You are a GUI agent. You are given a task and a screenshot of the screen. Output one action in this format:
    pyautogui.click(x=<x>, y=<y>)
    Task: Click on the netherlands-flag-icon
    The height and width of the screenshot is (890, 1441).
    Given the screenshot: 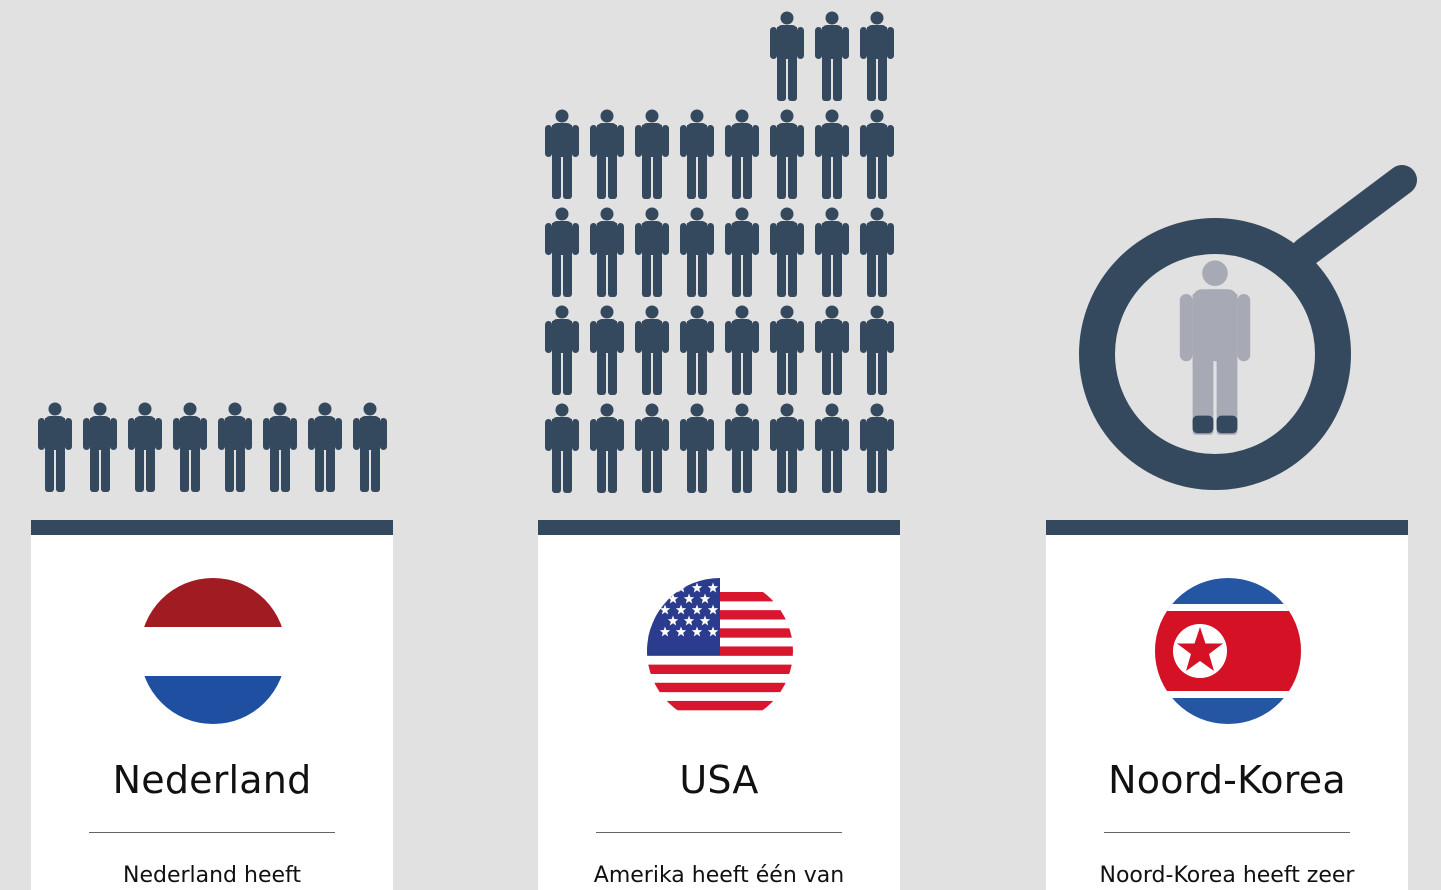 What is the action you would take?
    pyautogui.click(x=213, y=651)
    